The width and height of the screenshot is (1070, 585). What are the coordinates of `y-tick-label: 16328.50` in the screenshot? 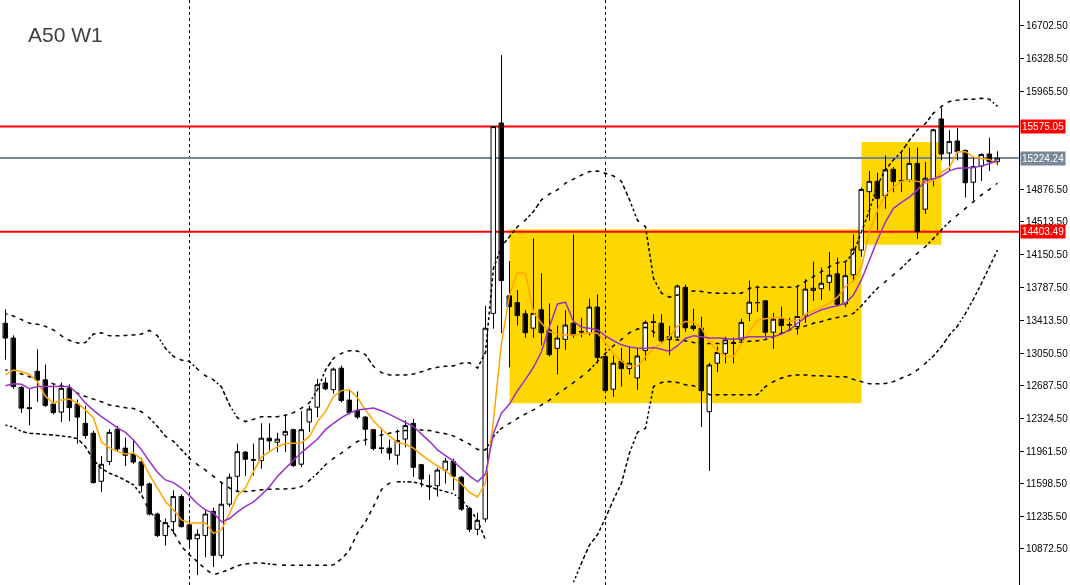 It's located at (1047, 59).